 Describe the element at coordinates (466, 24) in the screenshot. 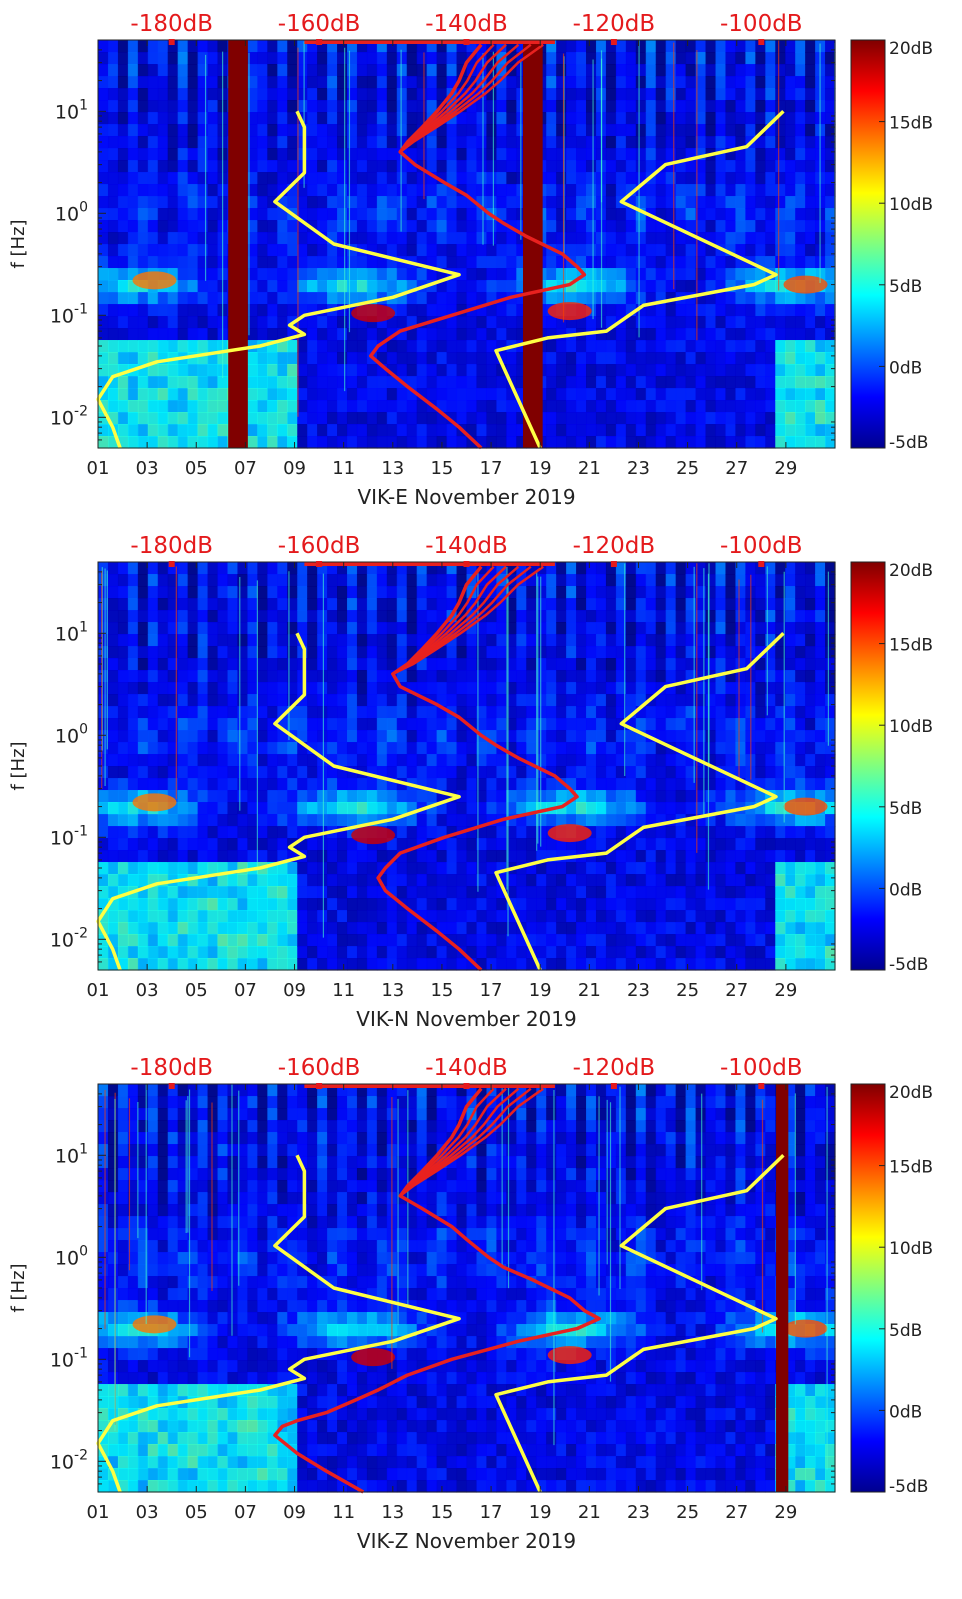

I see `top-axis-label: -140dB` at that location.